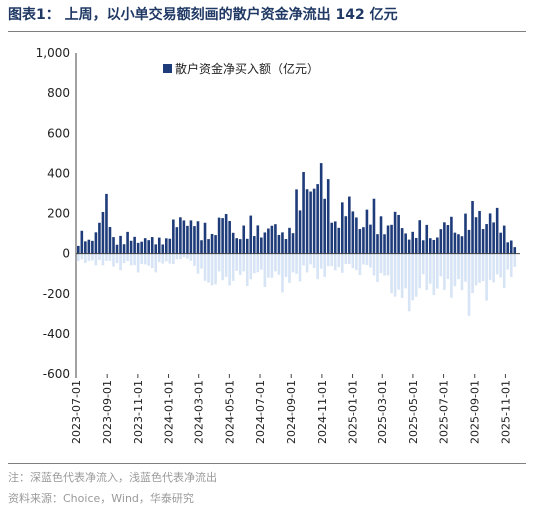 The width and height of the screenshot is (554, 518). I want to click on x-tick-label: 2025-01-01, so click(353, 412).